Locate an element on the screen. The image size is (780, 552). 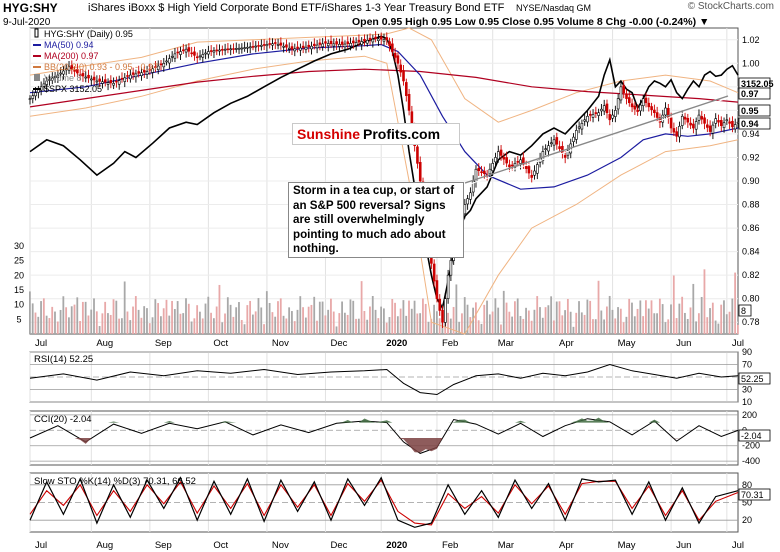
stoch-k-line is located at coordinates (384, 502).